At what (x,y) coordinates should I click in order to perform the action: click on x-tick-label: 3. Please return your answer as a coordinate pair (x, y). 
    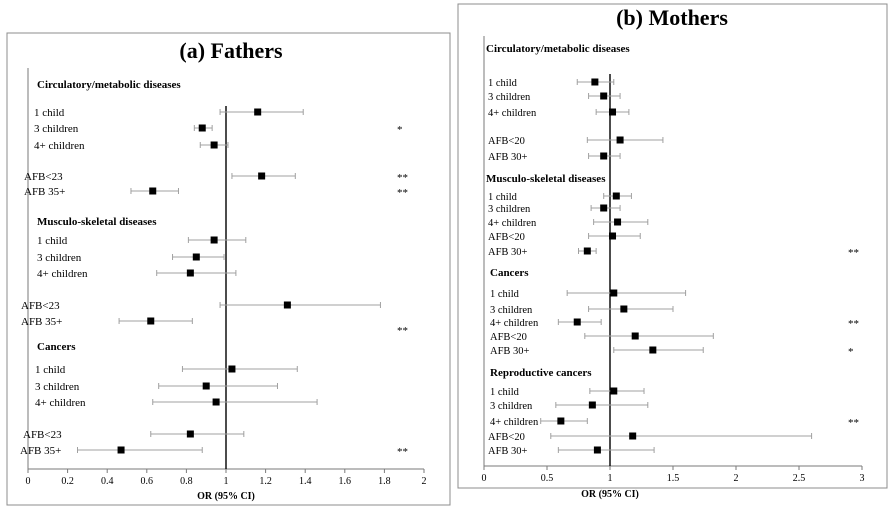
    Looking at the image, I should click on (862, 478).